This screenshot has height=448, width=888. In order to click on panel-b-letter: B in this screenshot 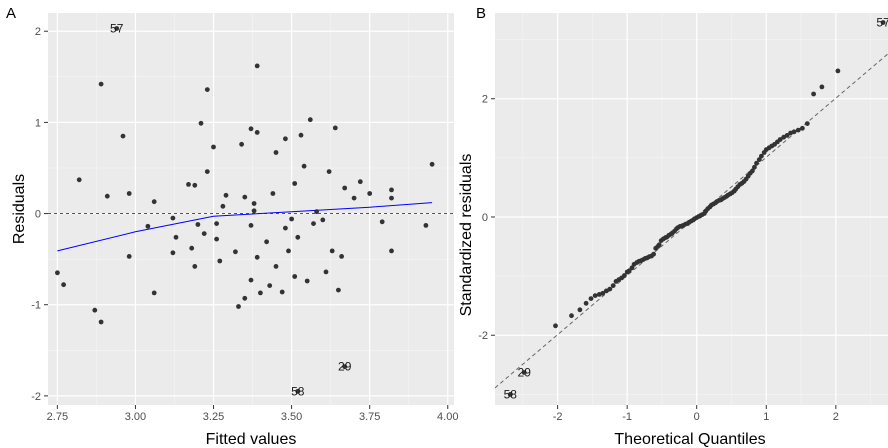, I will do `click(481, 13)`.